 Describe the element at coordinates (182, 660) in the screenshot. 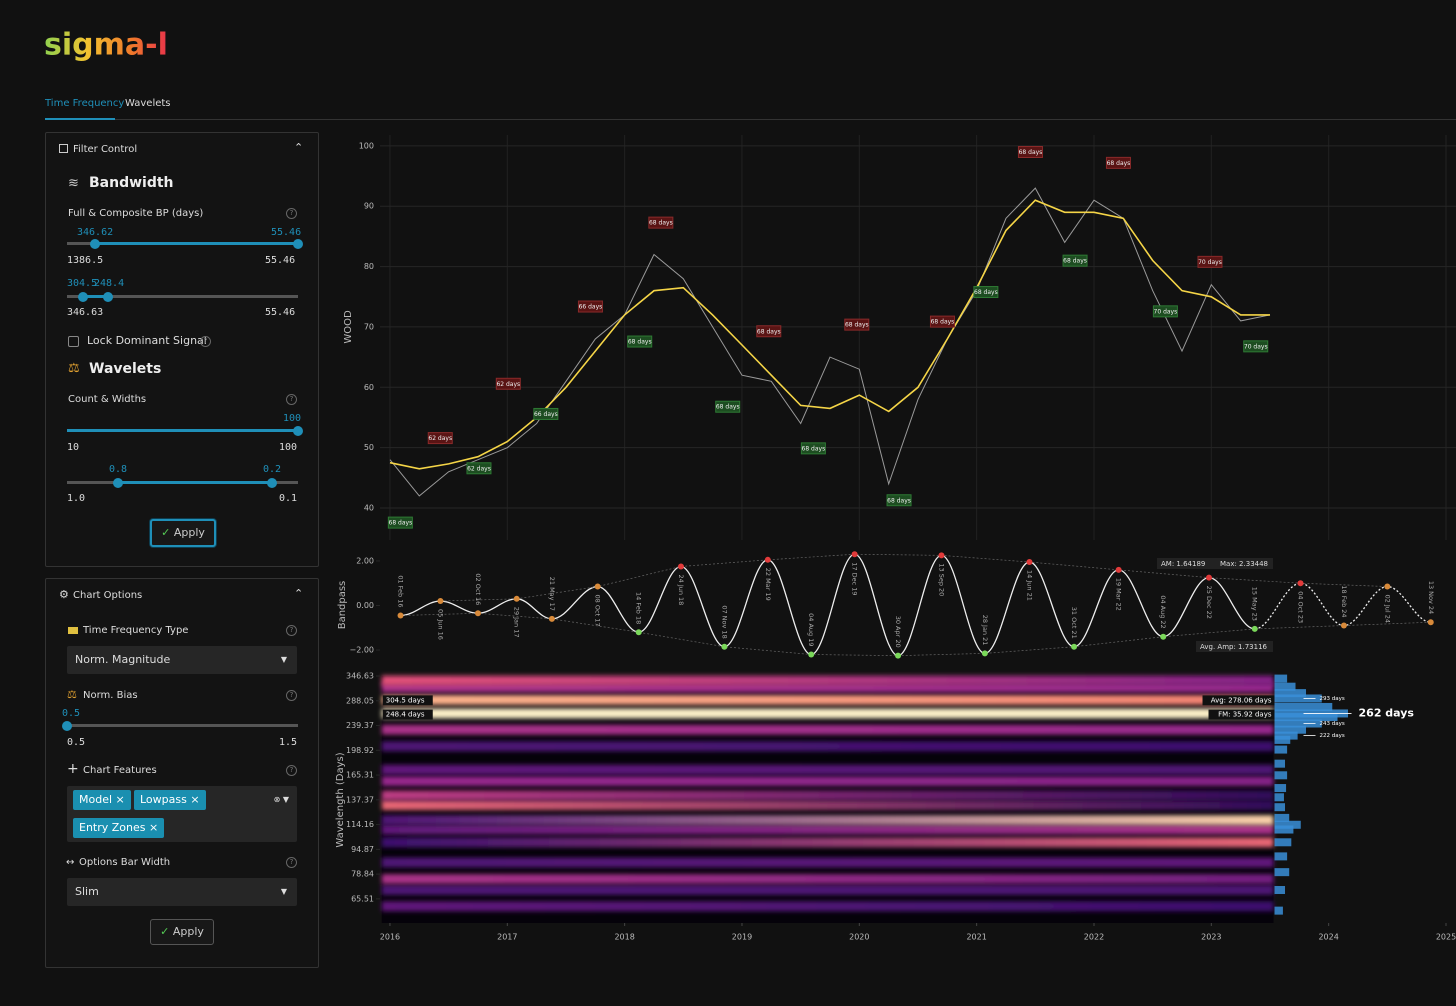

I see `dropdown: Norm. Magnitude ▼` at that location.